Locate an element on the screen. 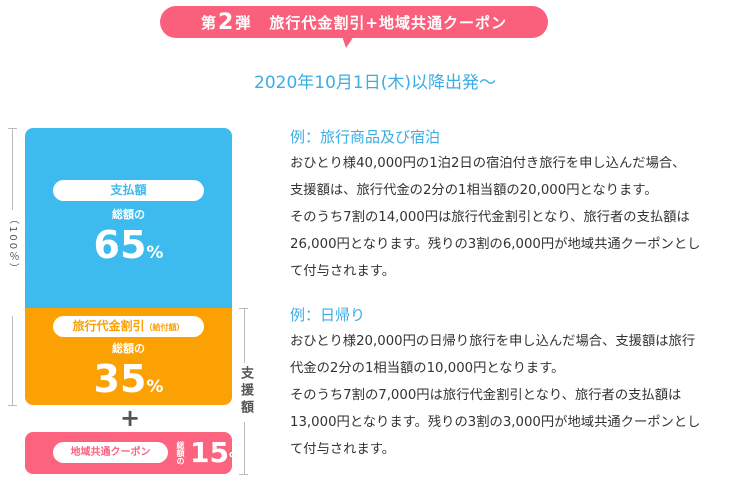  support-label: 支援額 is located at coordinates (245, 391).